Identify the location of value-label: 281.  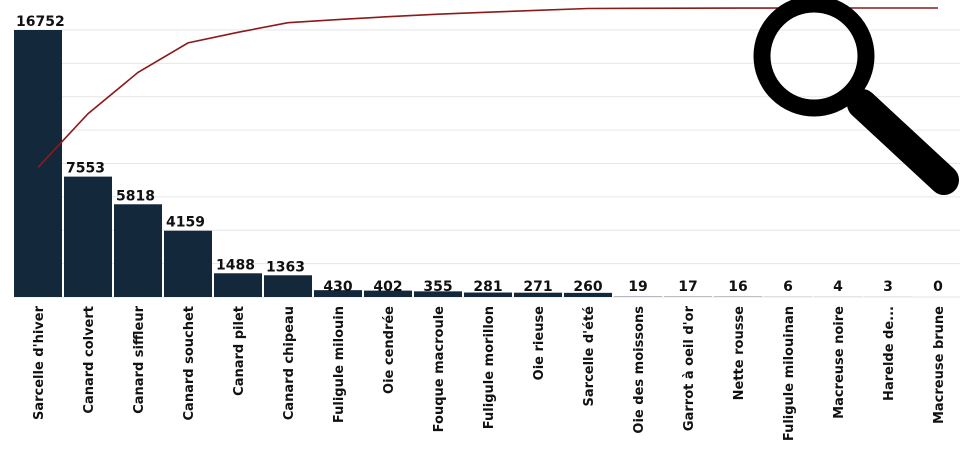
(487, 287).